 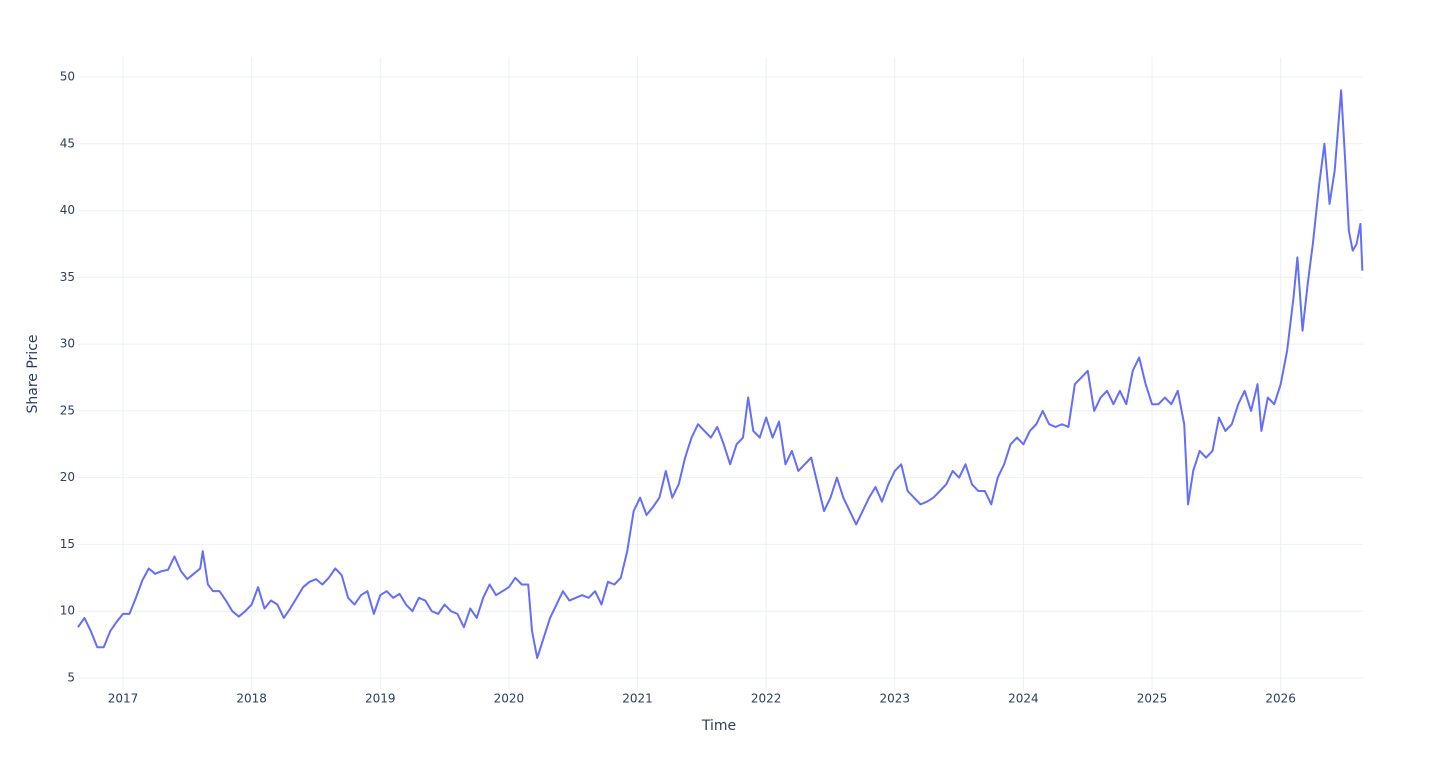 I want to click on y-axis-title: Share Price, so click(x=33, y=373).